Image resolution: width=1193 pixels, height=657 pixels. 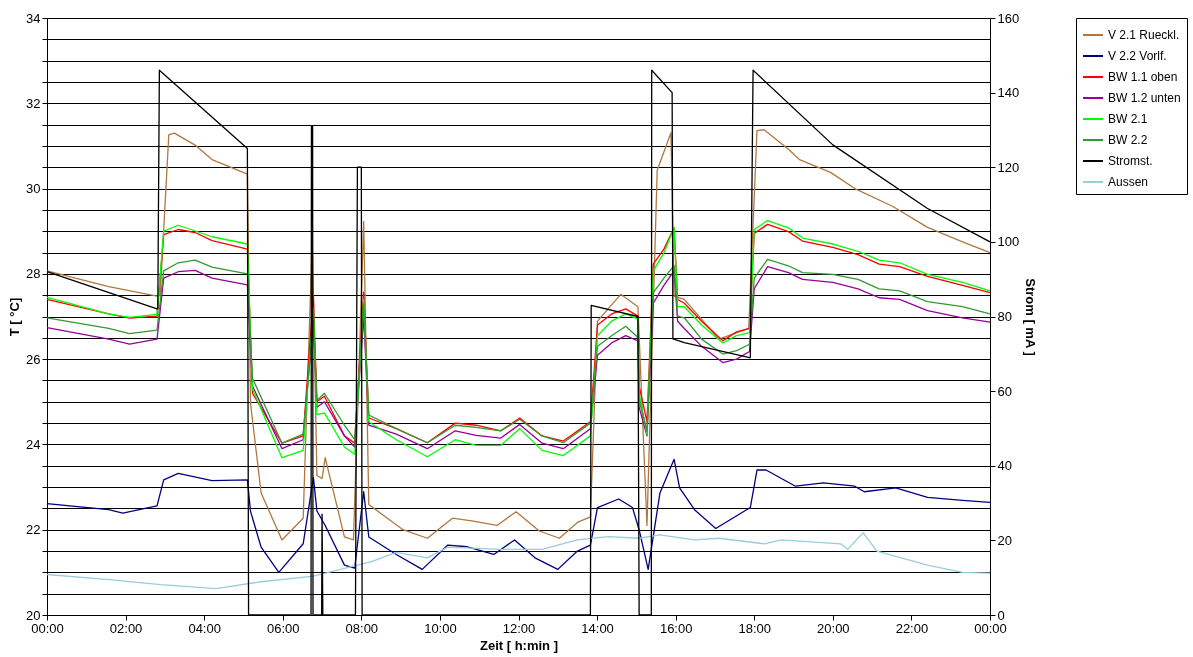 I want to click on y2-tick-label: 100, so click(x=1008, y=242).